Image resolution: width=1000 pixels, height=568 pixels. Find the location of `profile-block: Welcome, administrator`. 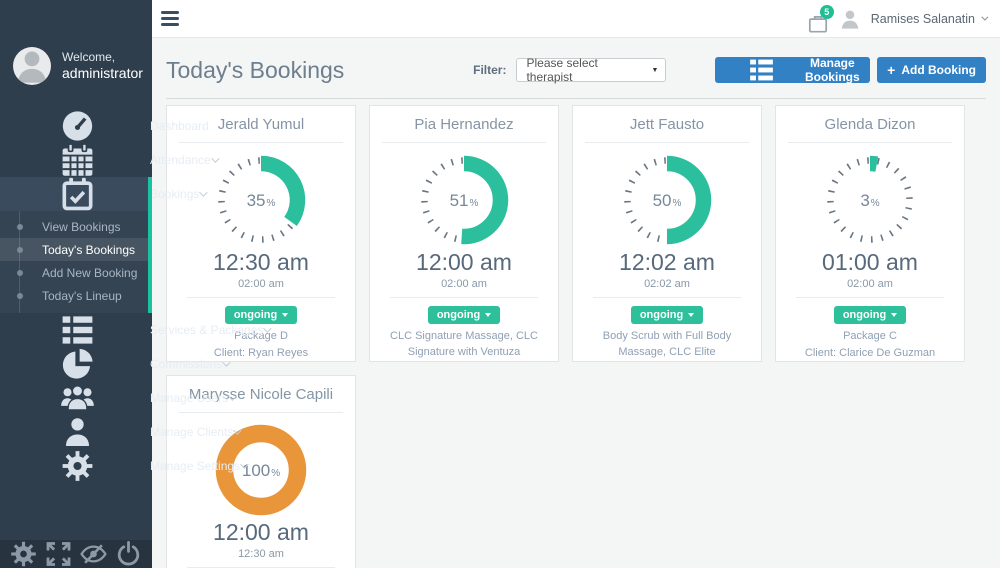

profile-block: Welcome, administrator is located at coordinates (76, 42).